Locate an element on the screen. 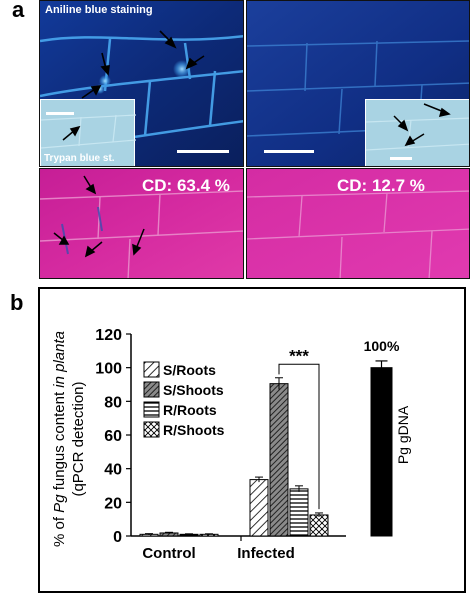 This screenshot has width=472, height=600. y-tick-label: 120 is located at coordinates (108, 335).